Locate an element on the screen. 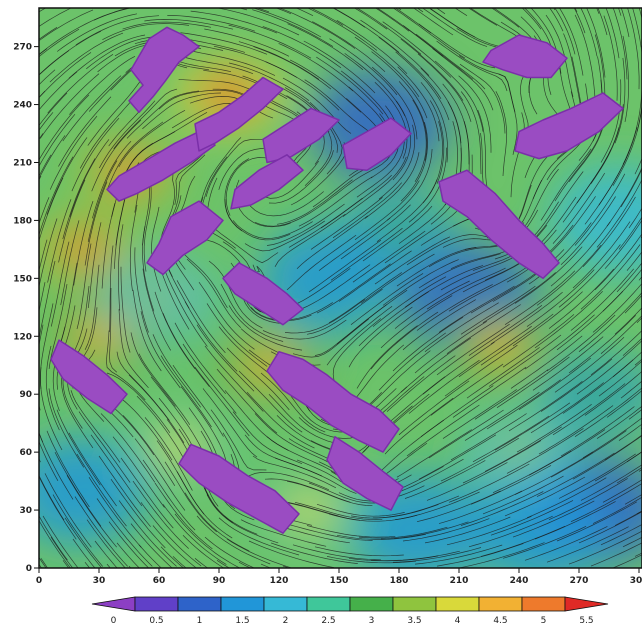  x-tick-label-1: 30 is located at coordinates (99, 581).